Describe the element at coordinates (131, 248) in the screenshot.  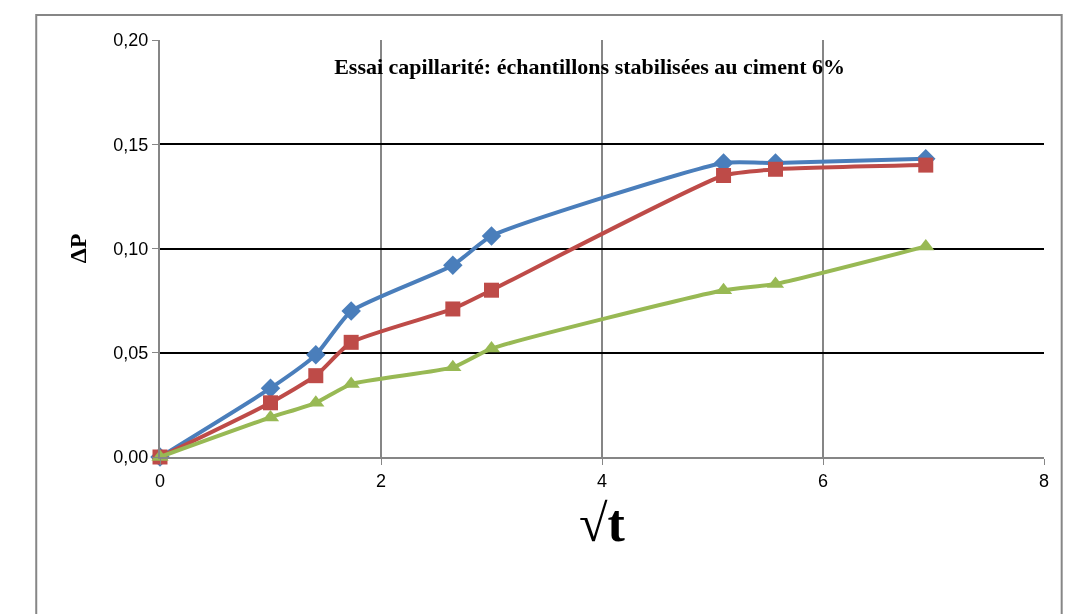
I see `y-tick-label: 0,10` at that location.